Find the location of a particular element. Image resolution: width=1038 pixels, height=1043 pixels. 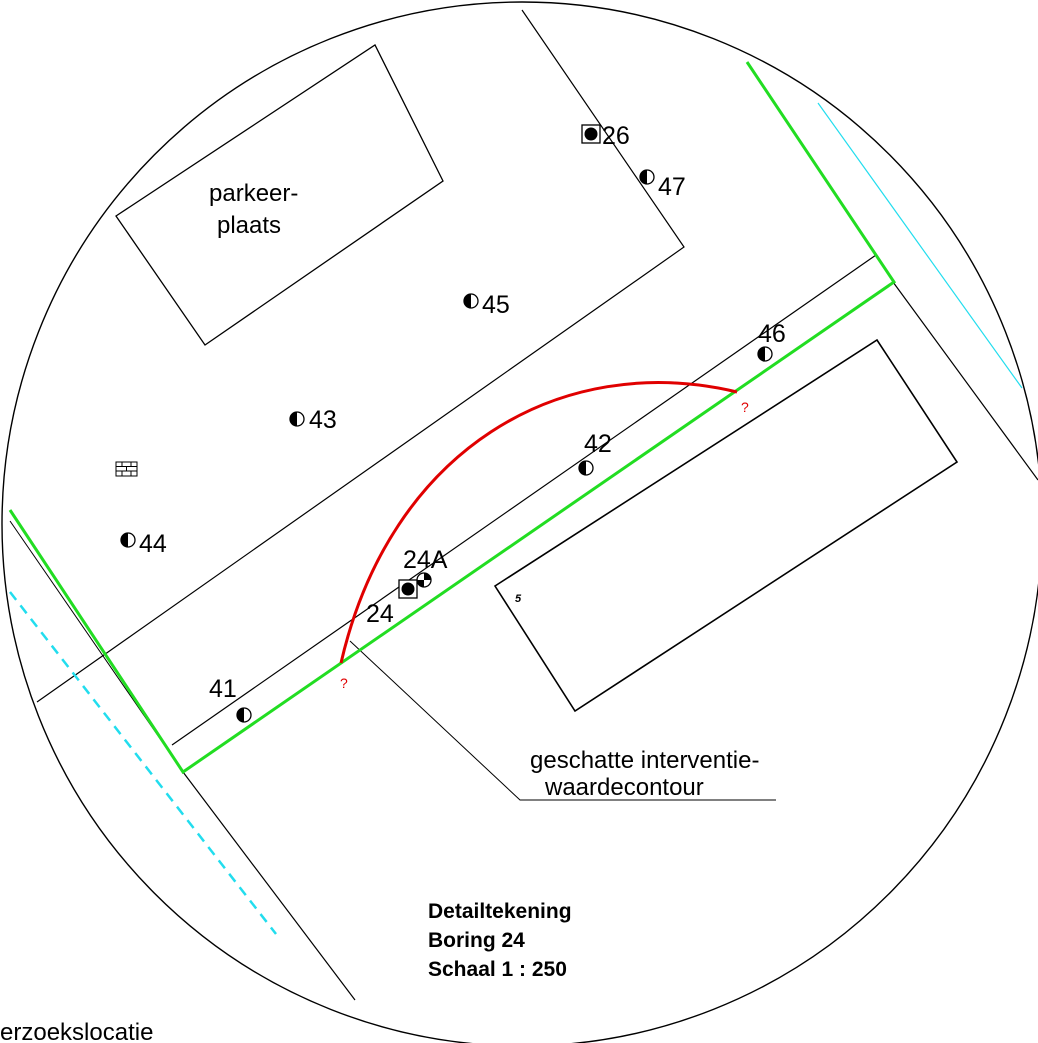

borehole-45-label: 45 is located at coordinates (496, 305).